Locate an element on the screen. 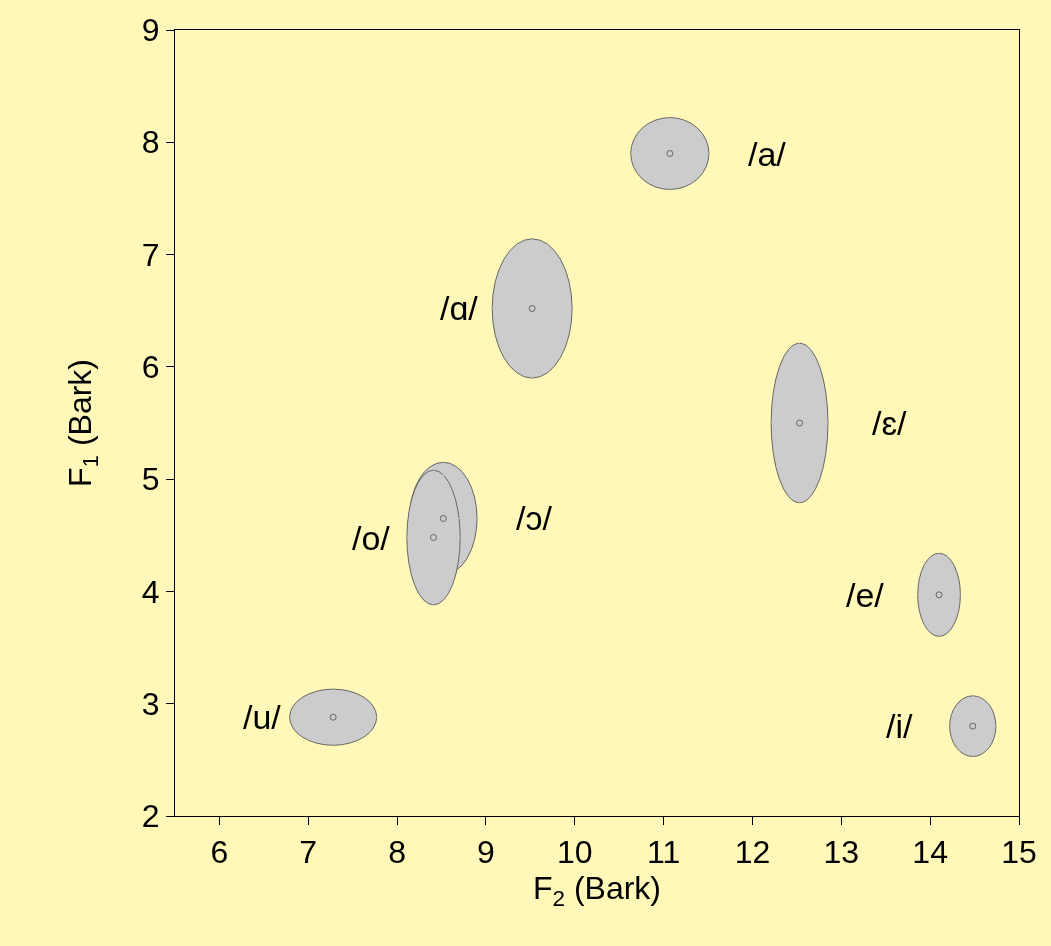 This screenshot has height=946, width=1051. x-axis-title: F$_{2}$ (Bark) is located at coordinates (597, 891).